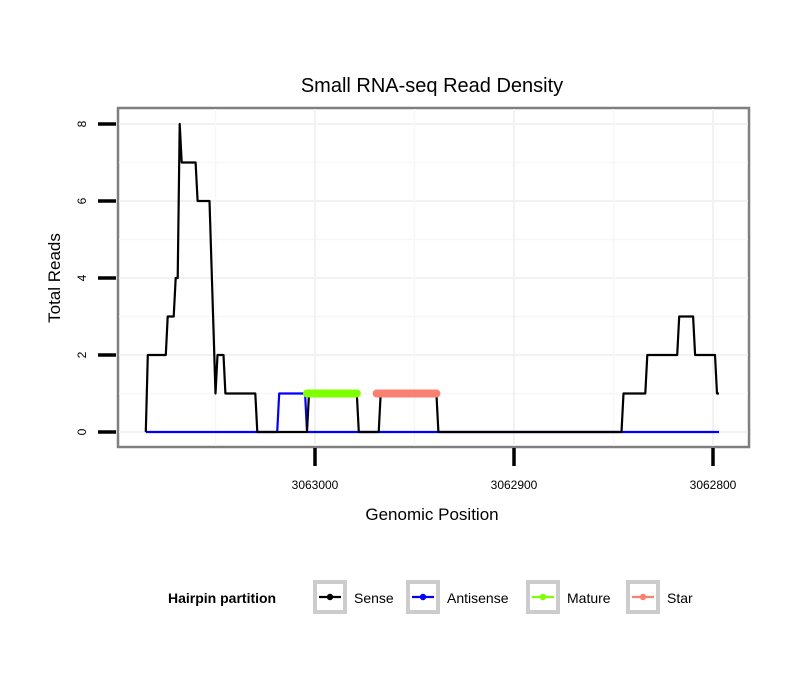 The height and width of the screenshot is (690, 810). What do you see at coordinates (315, 485) in the screenshot?
I see `x-tick-label: 3063000` at bounding box center [315, 485].